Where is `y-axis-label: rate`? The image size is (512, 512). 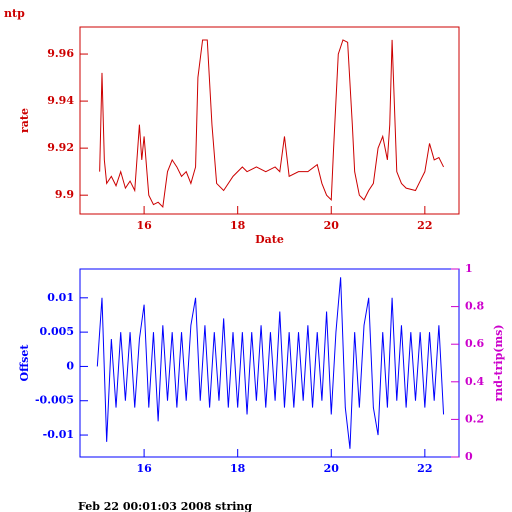
y-axis-label: rate is located at coordinates (24, 120).